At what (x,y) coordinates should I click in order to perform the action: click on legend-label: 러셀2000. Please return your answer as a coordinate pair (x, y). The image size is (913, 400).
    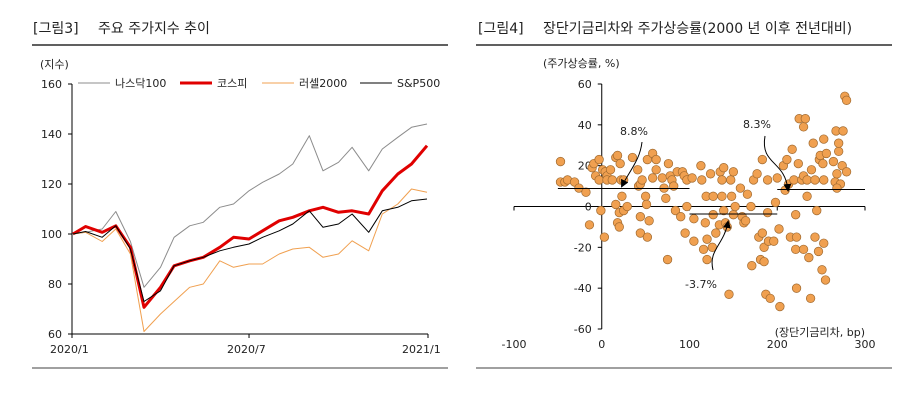
    Looking at the image, I should click on (323, 83).